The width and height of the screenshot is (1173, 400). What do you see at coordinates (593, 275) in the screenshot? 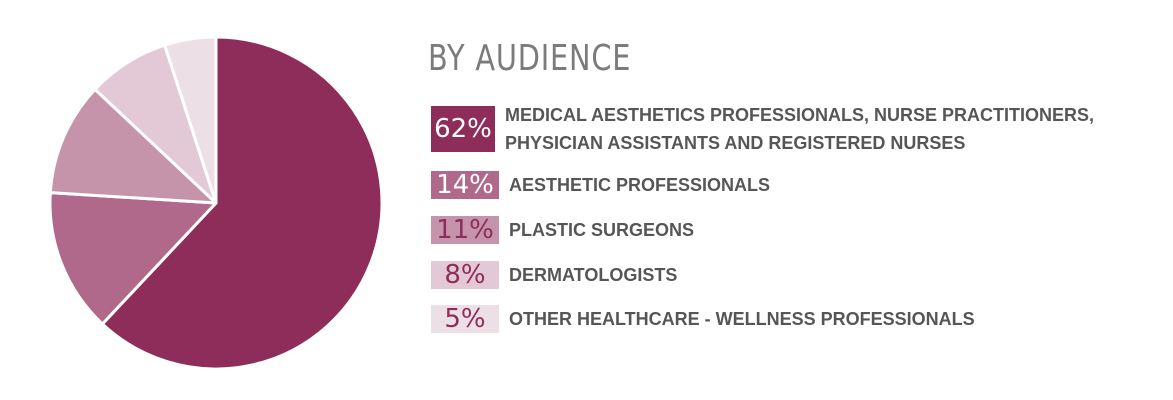
I see `legend-label: DERMATOLOGISTS` at bounding box center [593, 275].